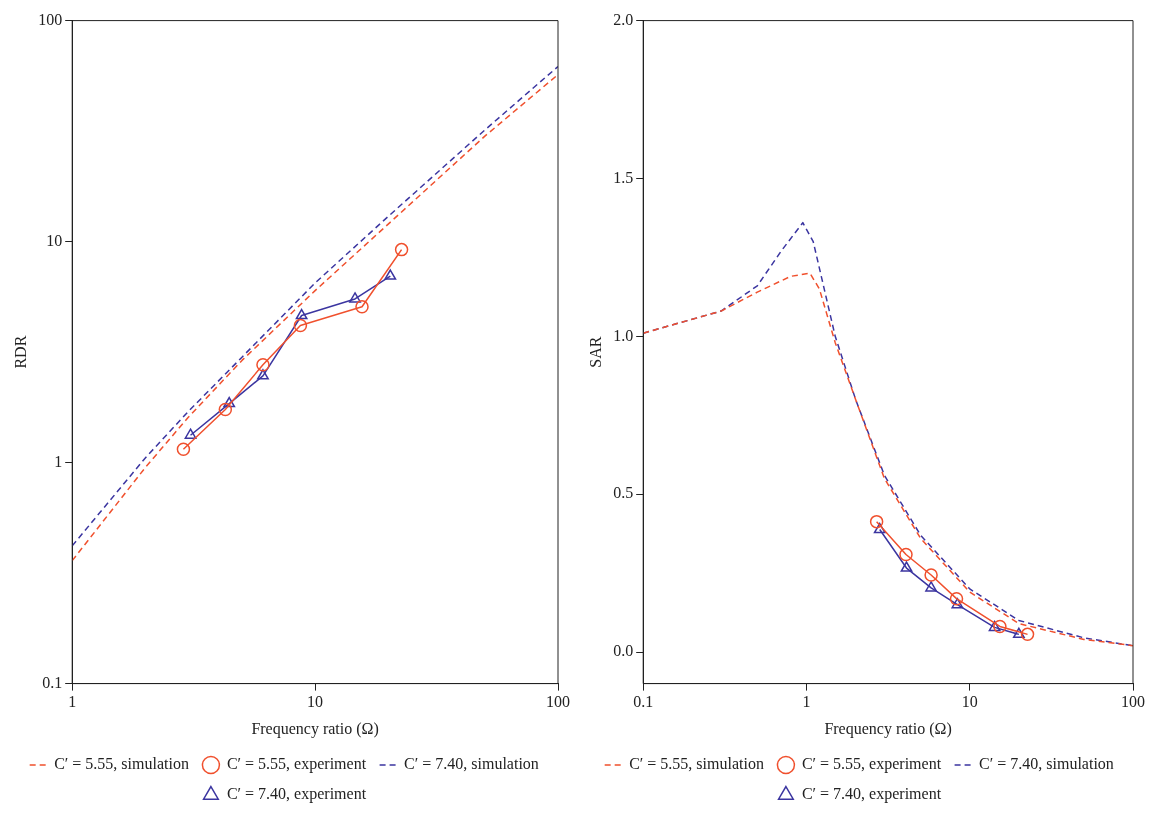  I want to click on y-tick-label: 2.0, so click(623, 19).